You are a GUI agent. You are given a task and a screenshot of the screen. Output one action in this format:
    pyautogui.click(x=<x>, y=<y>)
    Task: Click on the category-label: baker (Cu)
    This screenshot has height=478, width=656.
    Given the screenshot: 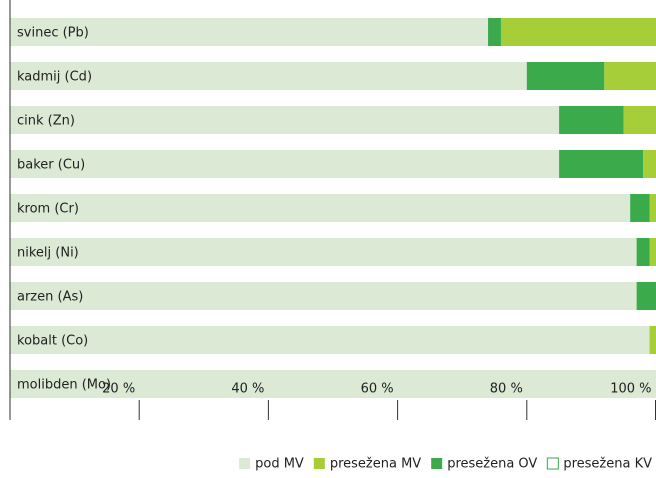 What is the action you would take?
    pyautogui.click(x=51, y=165)
    